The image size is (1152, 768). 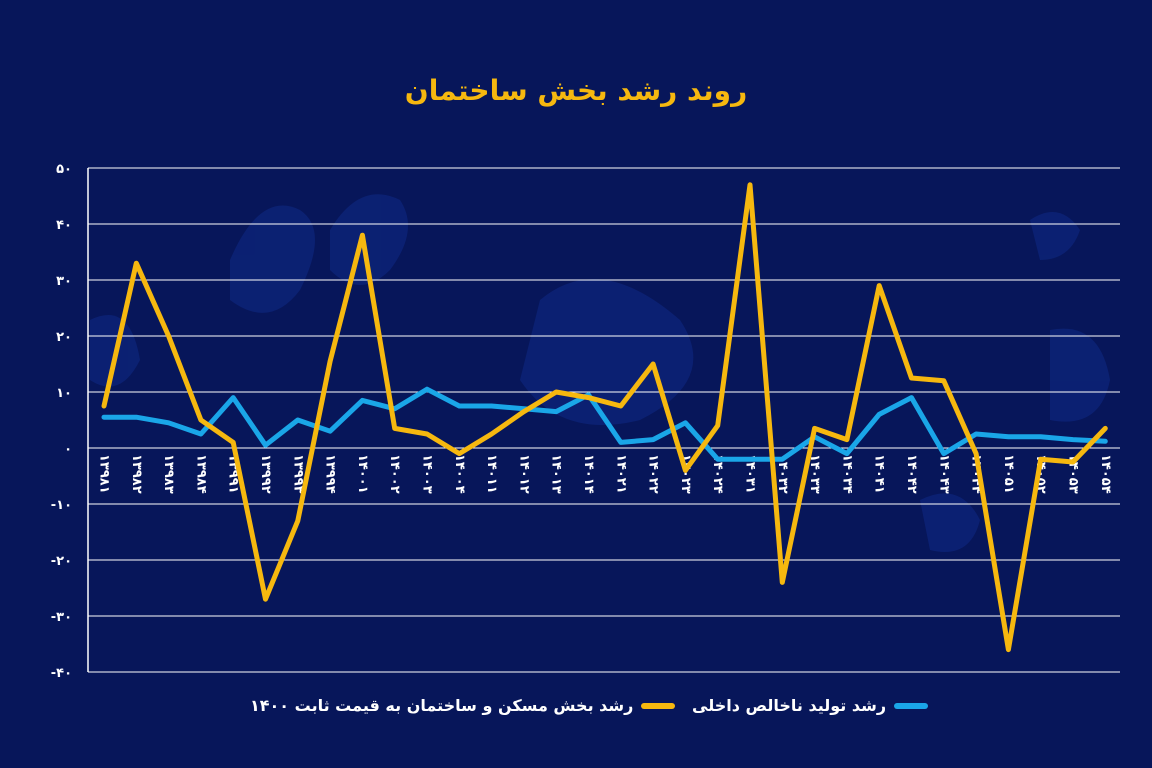 What do you see at coordinates (943, 474) in the screenshot?
I see `x-tick-label: ۱۴۰۴۳` at bounding box center [943, 474].